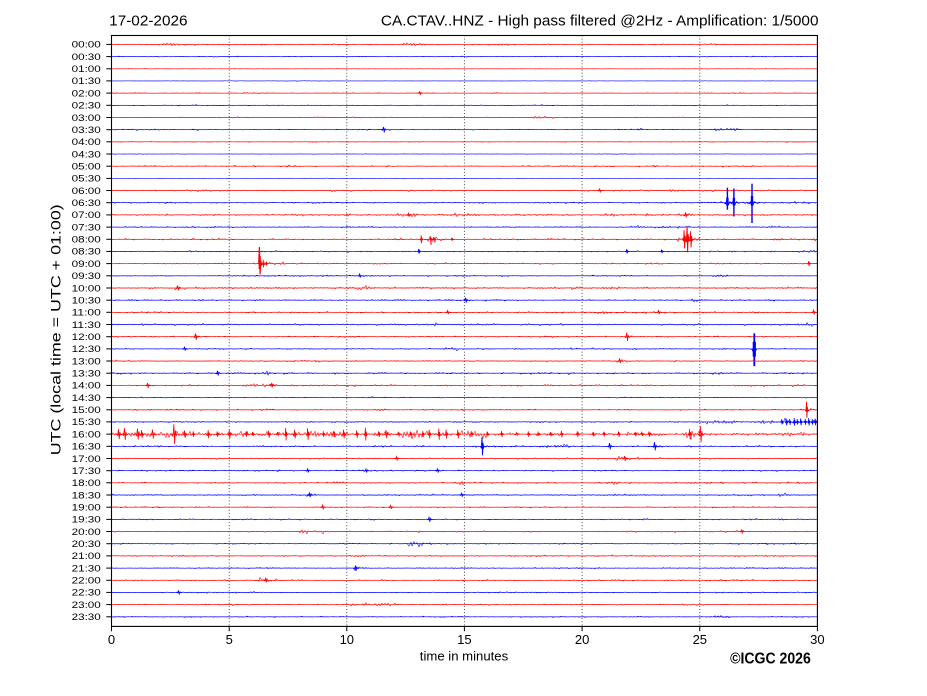 Image resolution: width=927 pixels, height=696 pixels. Describe the element at coordinates (86, 167) in the screenshot. I see `svg-text: 05:00` at that location.